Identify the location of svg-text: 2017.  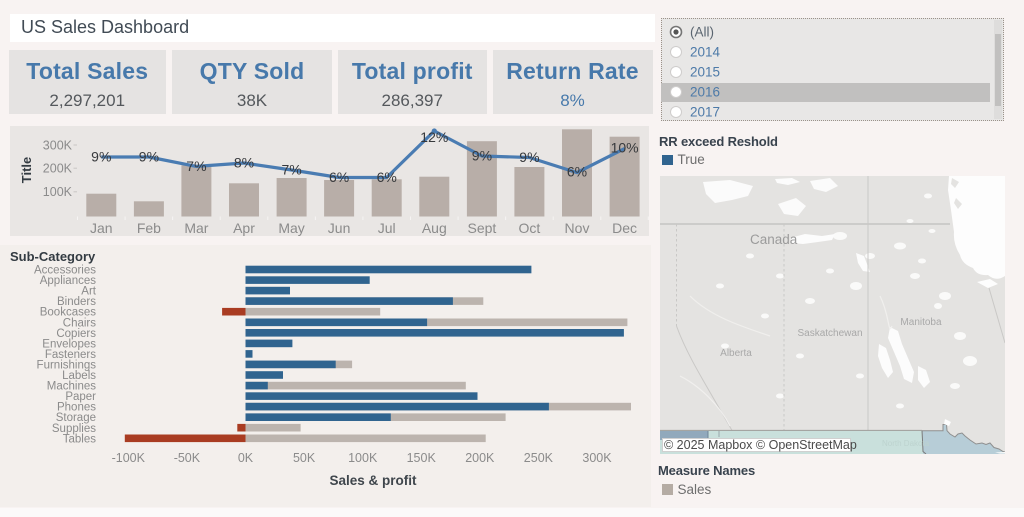
(705, 112).